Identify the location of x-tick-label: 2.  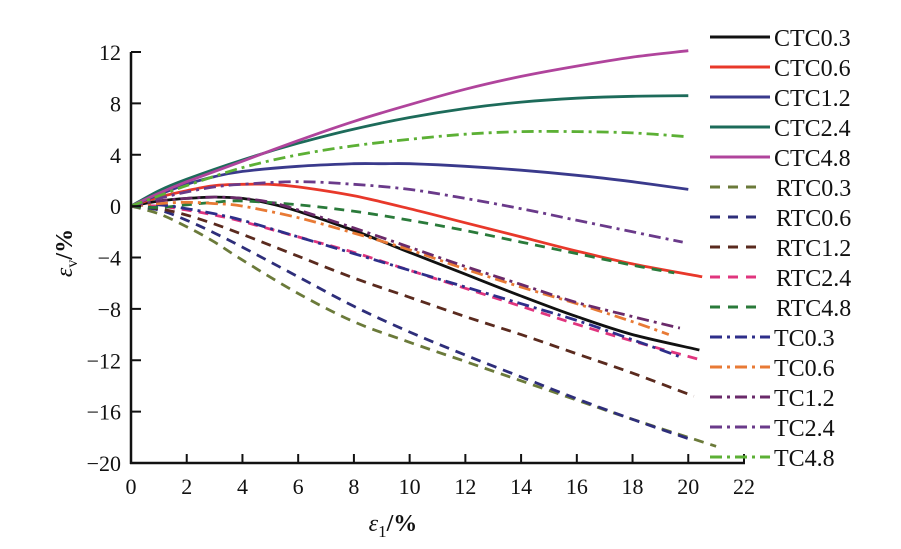
(186, 486).